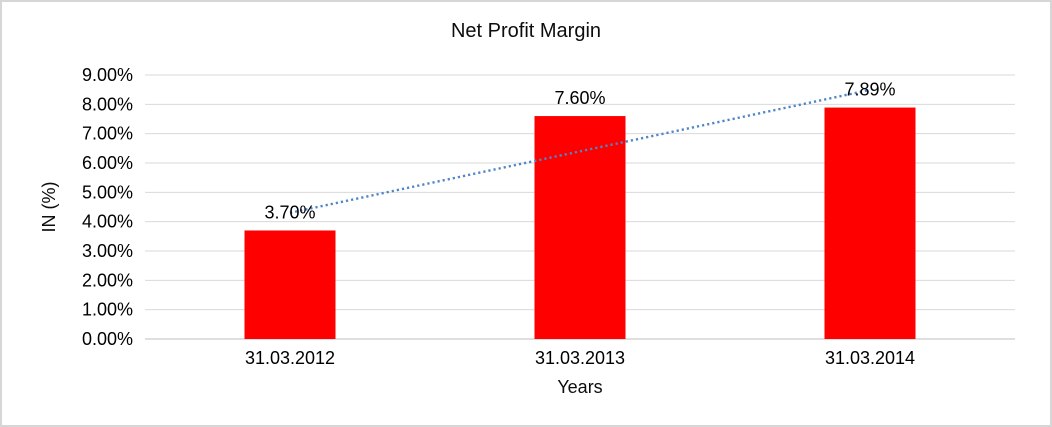 This screenshot has height=427, width=1052. What do you see at coordinates (869, 90) in the screenshot?
I see `value-label: 7.89%` at bounding box center [869, 90].